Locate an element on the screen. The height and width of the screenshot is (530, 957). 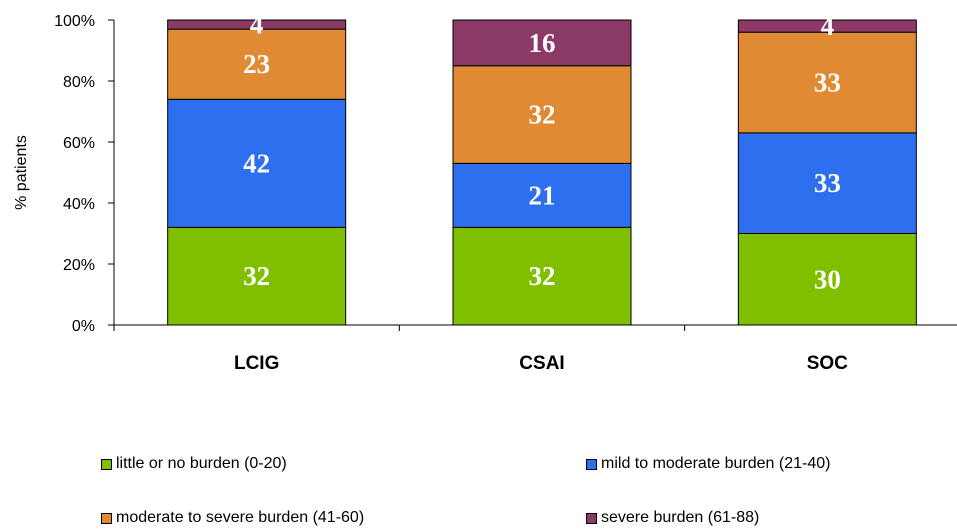
legend-swatch-purple is located at coordinates (591, 518).